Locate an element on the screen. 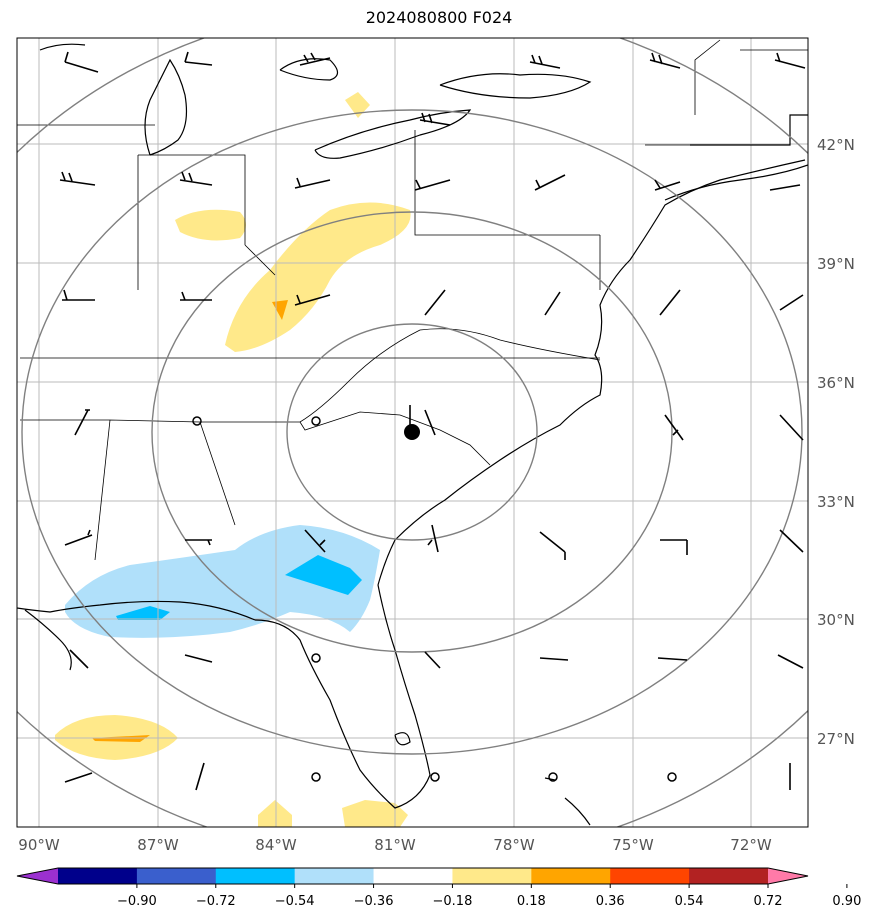 The height and width of the screenshot is (924, 878). lat-labels: 42°N 39°N 36°N 33°N 30°N 27°N is located at coordinates (836, 442).